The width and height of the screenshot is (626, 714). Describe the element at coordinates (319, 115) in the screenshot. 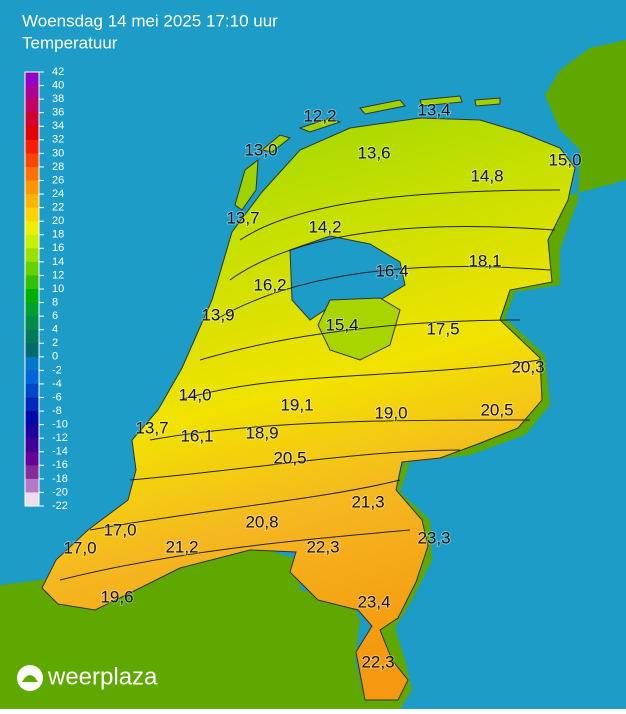

I see `station-temperature: 12,2` at that location.